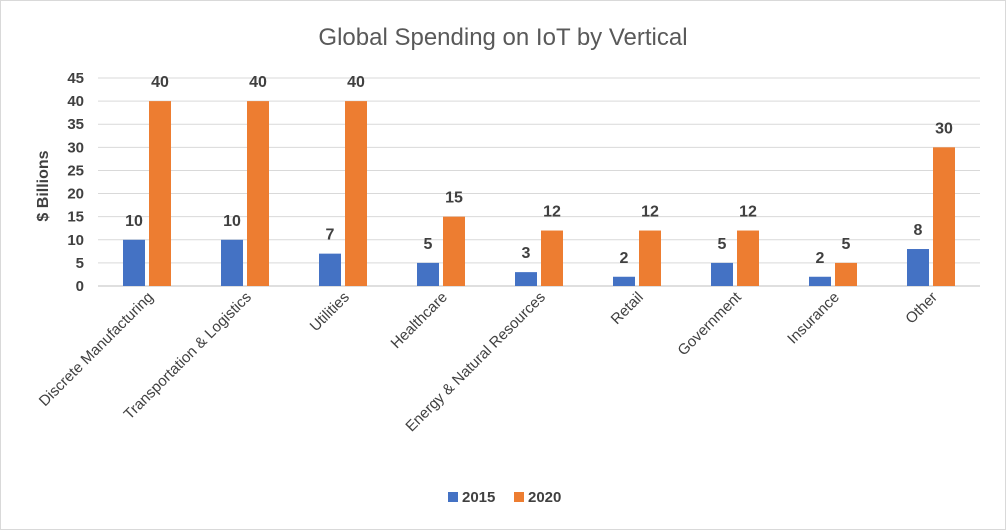 The image size is (1006, 530). Describe the element at coordinates (330, 235) in the screenshot. I see `data-label: 7` at that location.